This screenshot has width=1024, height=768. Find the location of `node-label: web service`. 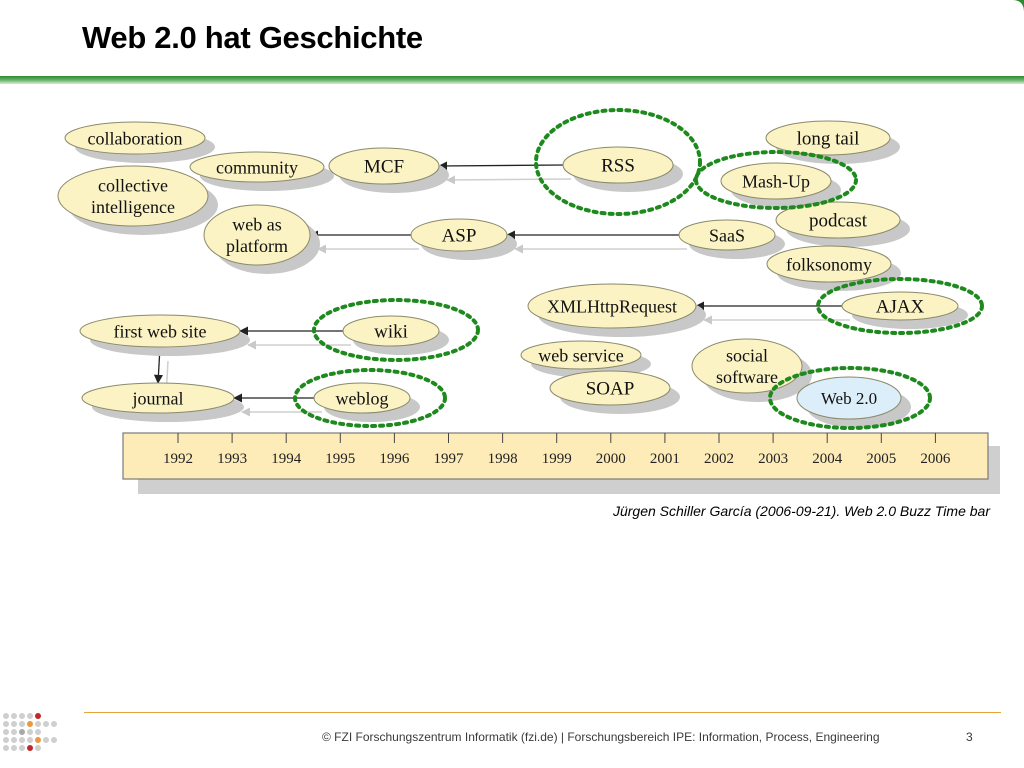

node-label: web service is located at coordinates (580, 355).